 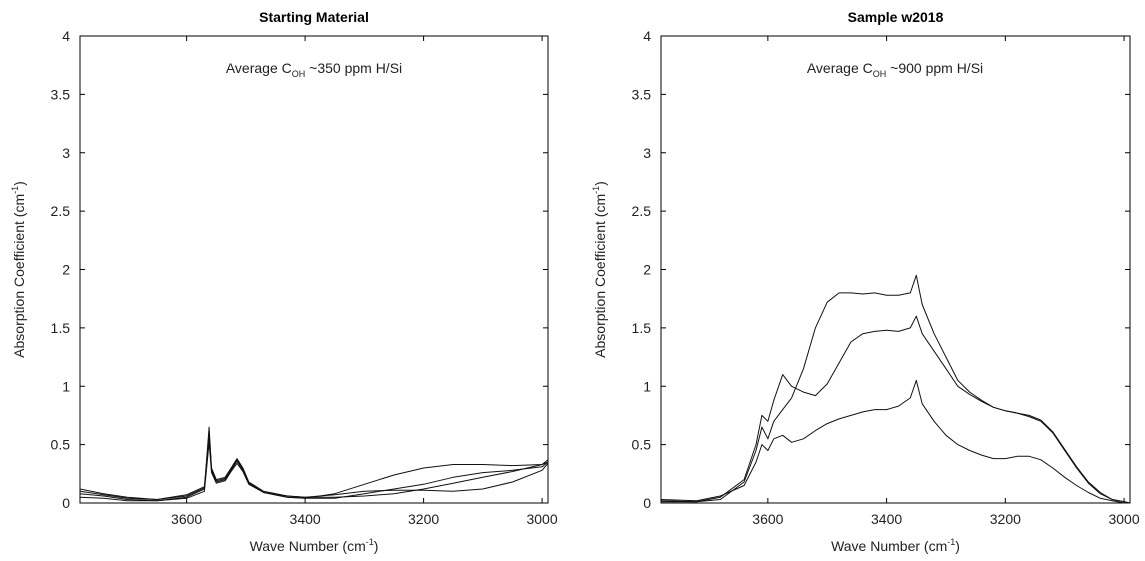 I want to click on annotation-concentration: Average COH ~900 ppm H/Si, so click(x=895, y=69).